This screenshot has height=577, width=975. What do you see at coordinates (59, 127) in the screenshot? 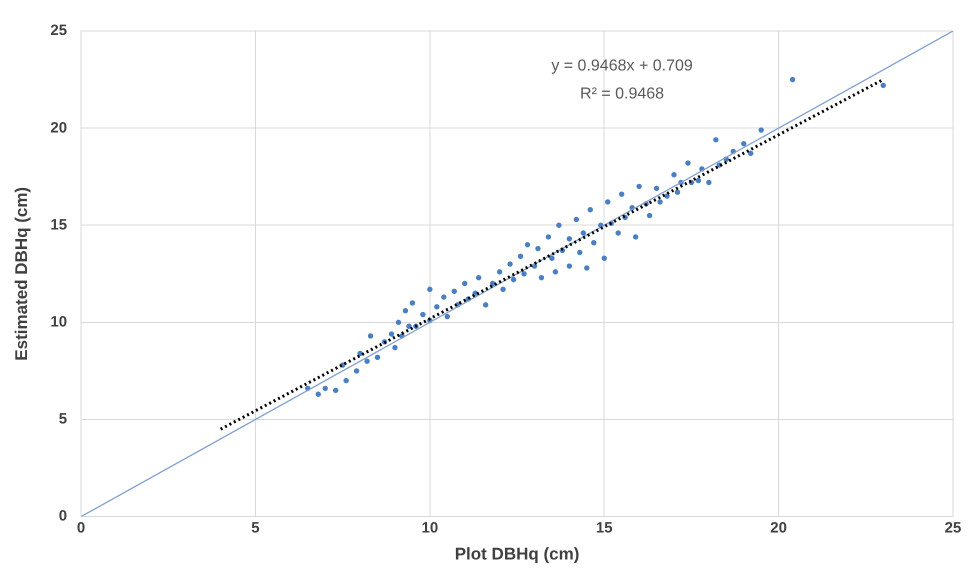
I see `y-tick-label: 20` at bounding box center [59, 127].